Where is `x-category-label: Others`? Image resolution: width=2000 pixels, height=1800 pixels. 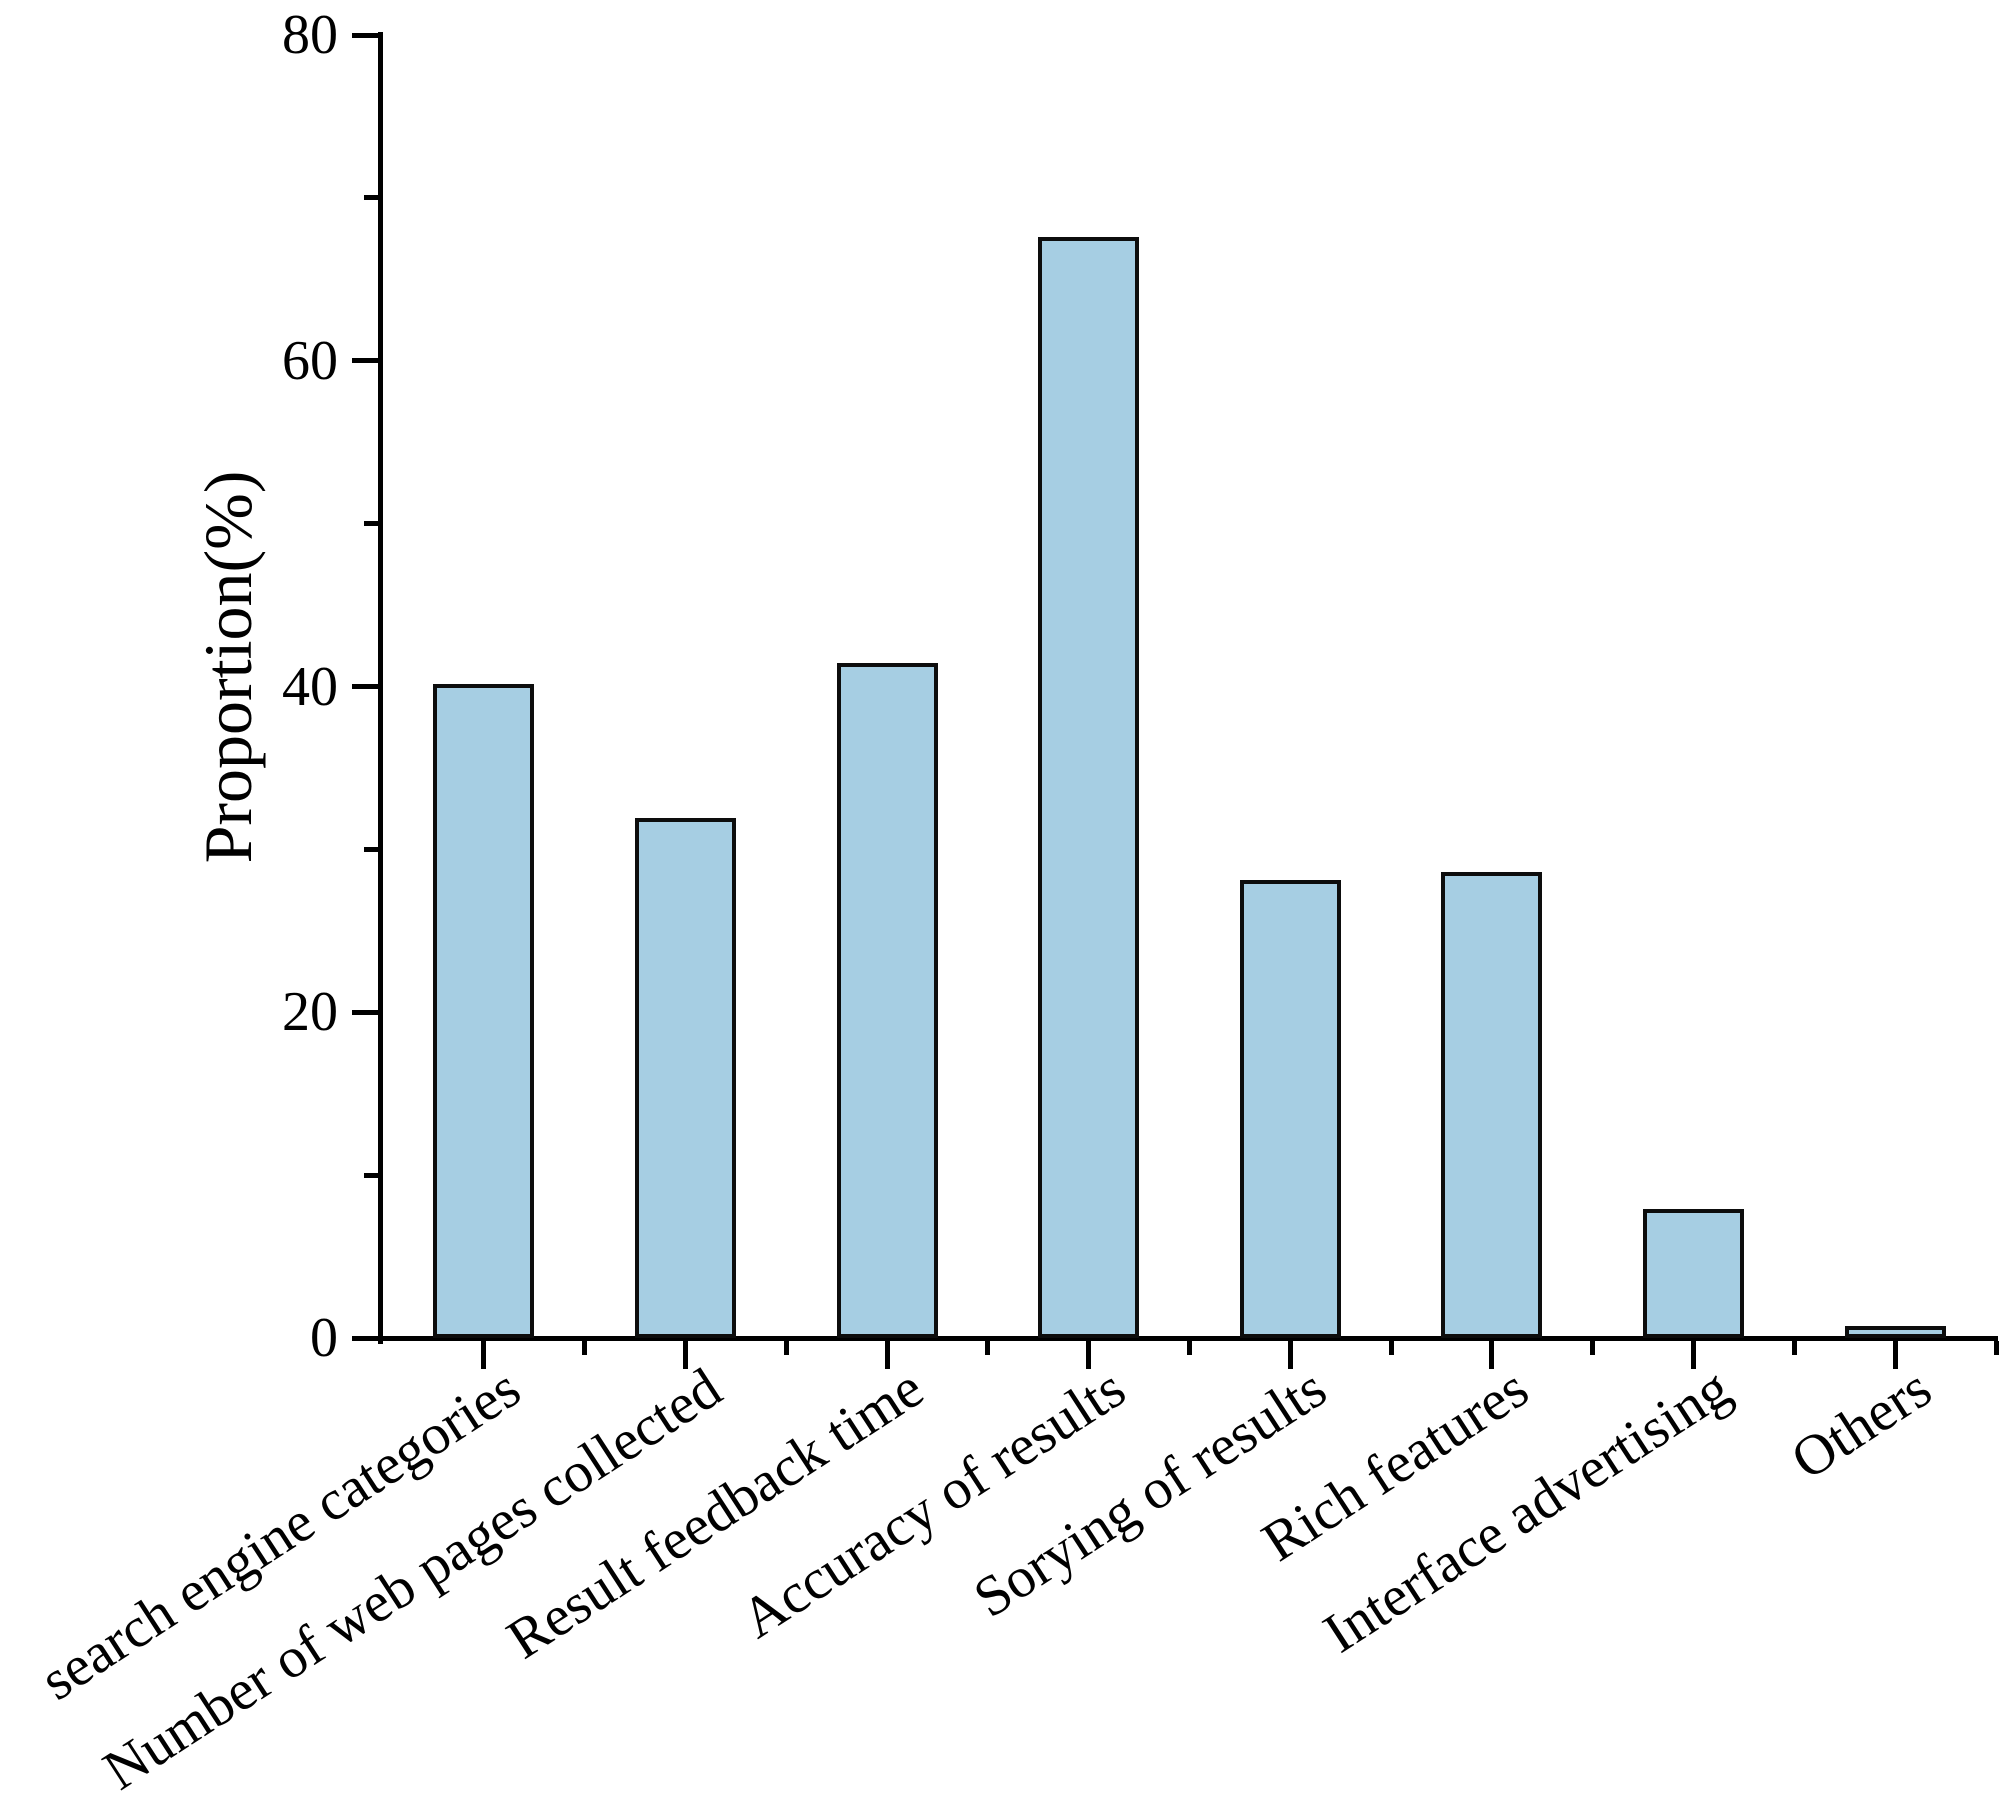
x-category-label: Others is located at coordinates (1861, 1424).